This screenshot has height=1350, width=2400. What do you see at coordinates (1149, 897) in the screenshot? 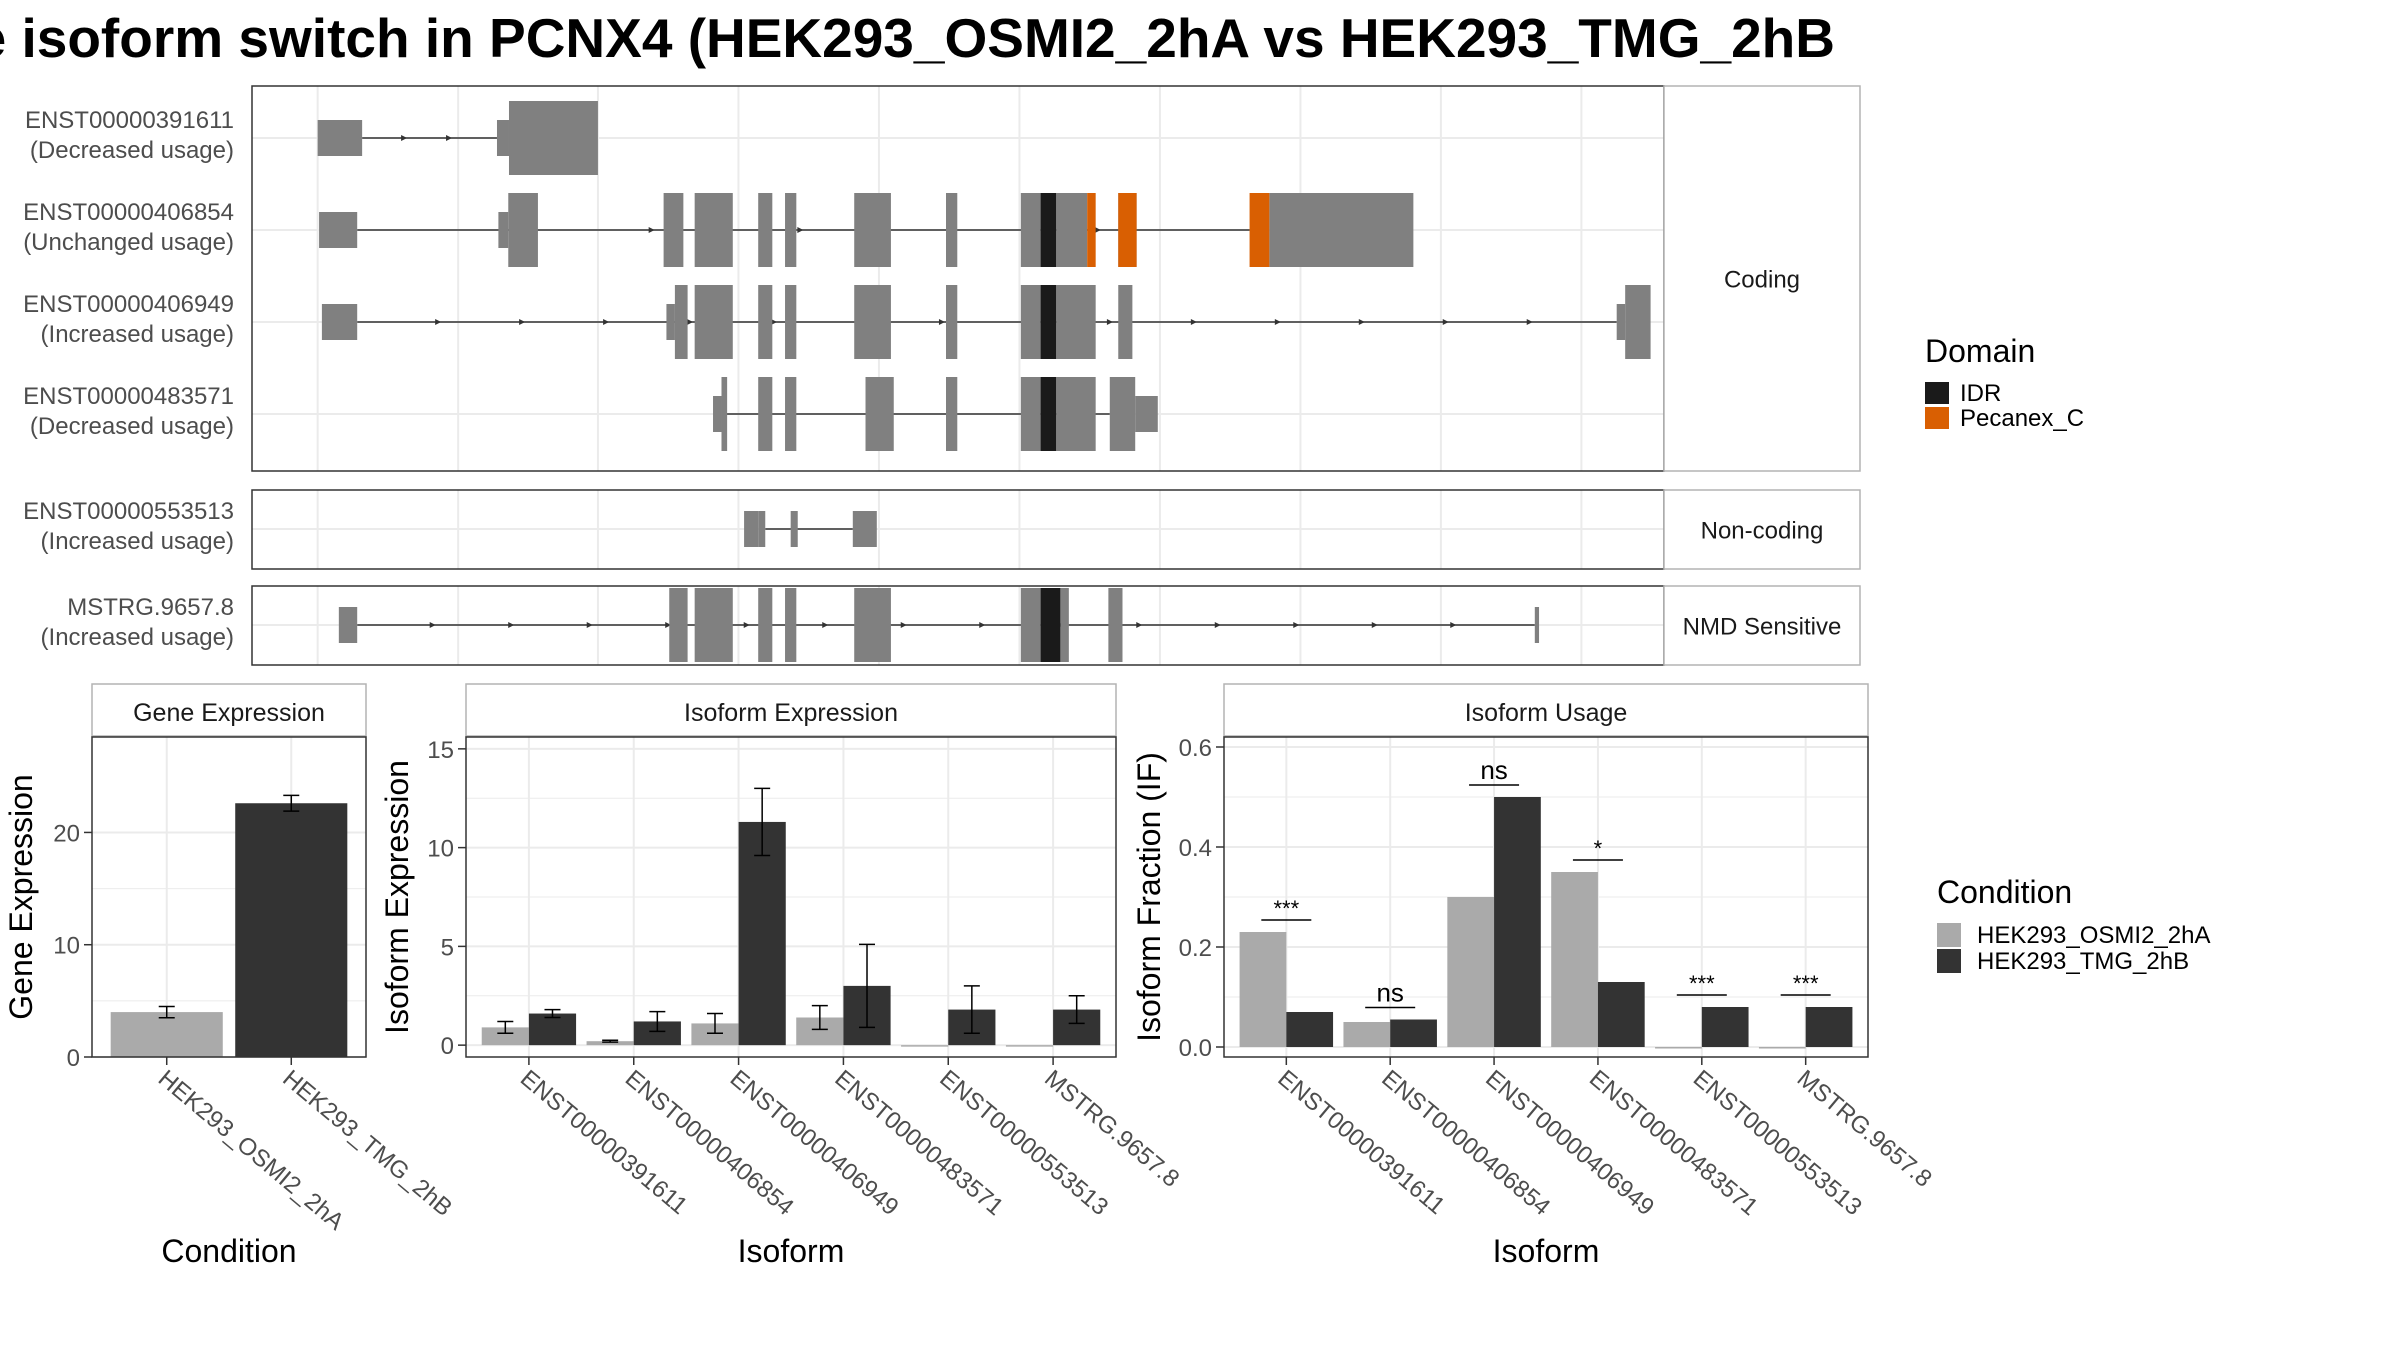
I see `y-axis-title: Isoform Fraction (IF)` at bounding box center [1149, 897].